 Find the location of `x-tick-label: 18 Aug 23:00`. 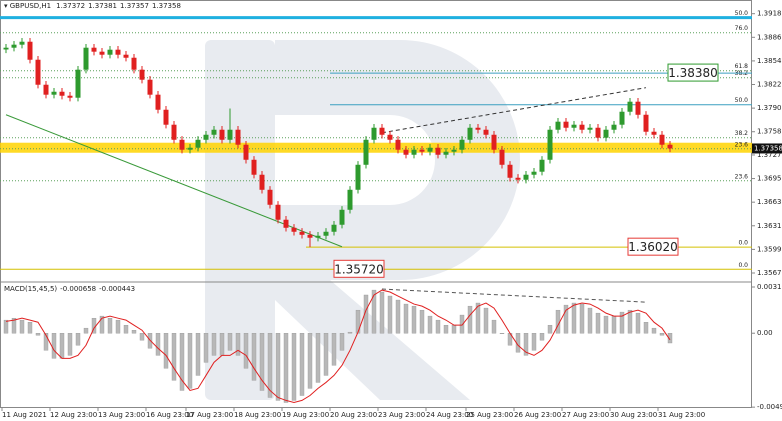

x-tick-label: 18 Aug 23:00 is located at coordinates (257, 415).